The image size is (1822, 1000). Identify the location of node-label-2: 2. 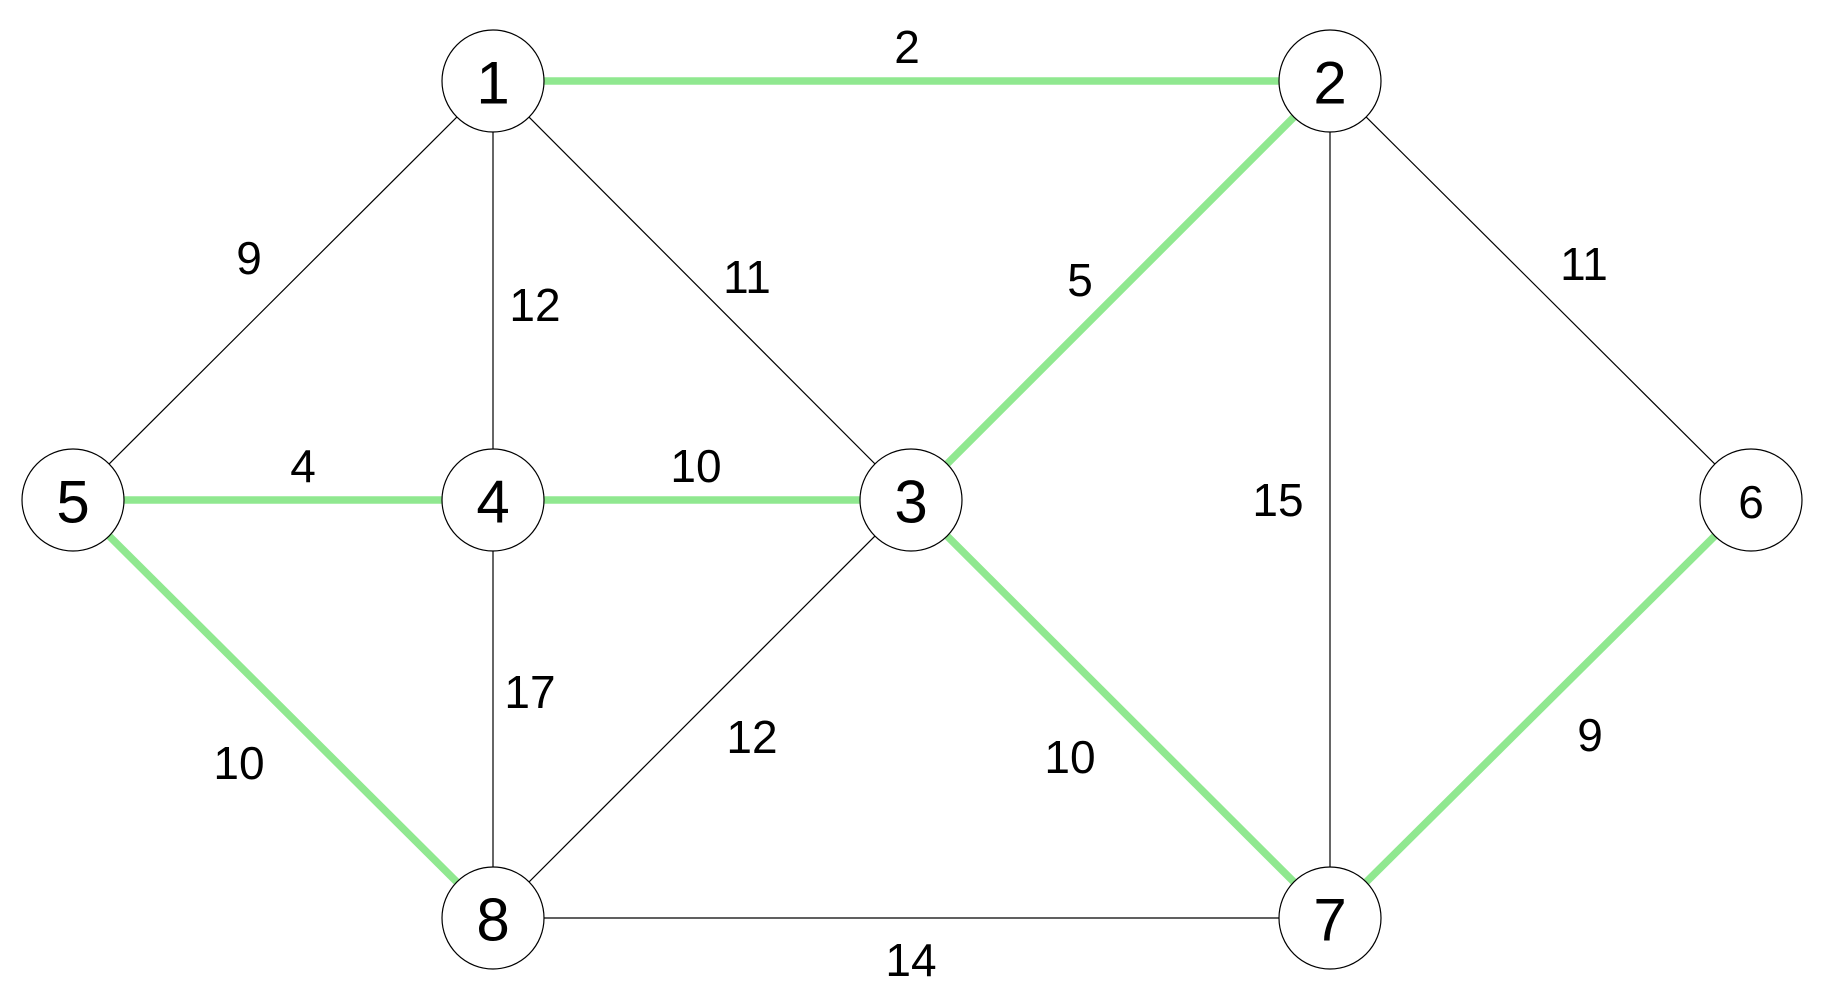
(1329, 83).